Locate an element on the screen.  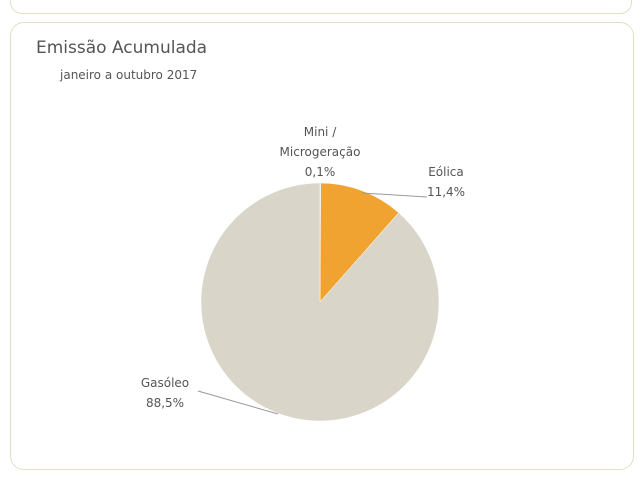
slice-value: 0,1% is located at coordinates (320, 172).